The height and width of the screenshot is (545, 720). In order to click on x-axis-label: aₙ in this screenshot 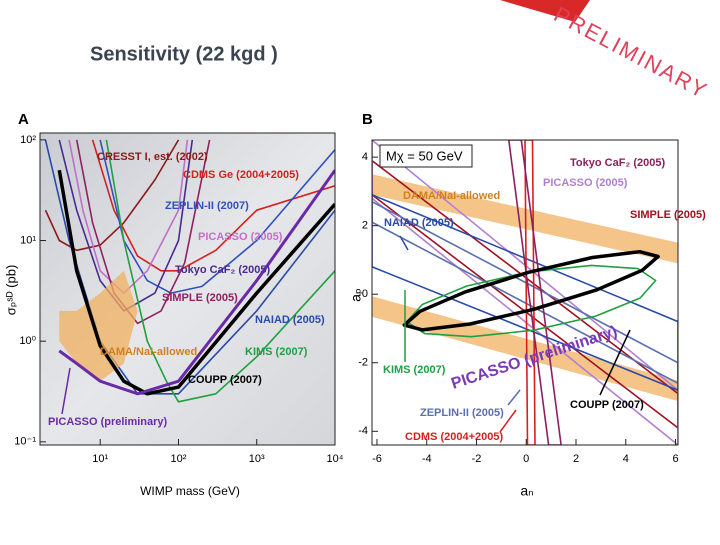, I will do `click(526, 491)`.